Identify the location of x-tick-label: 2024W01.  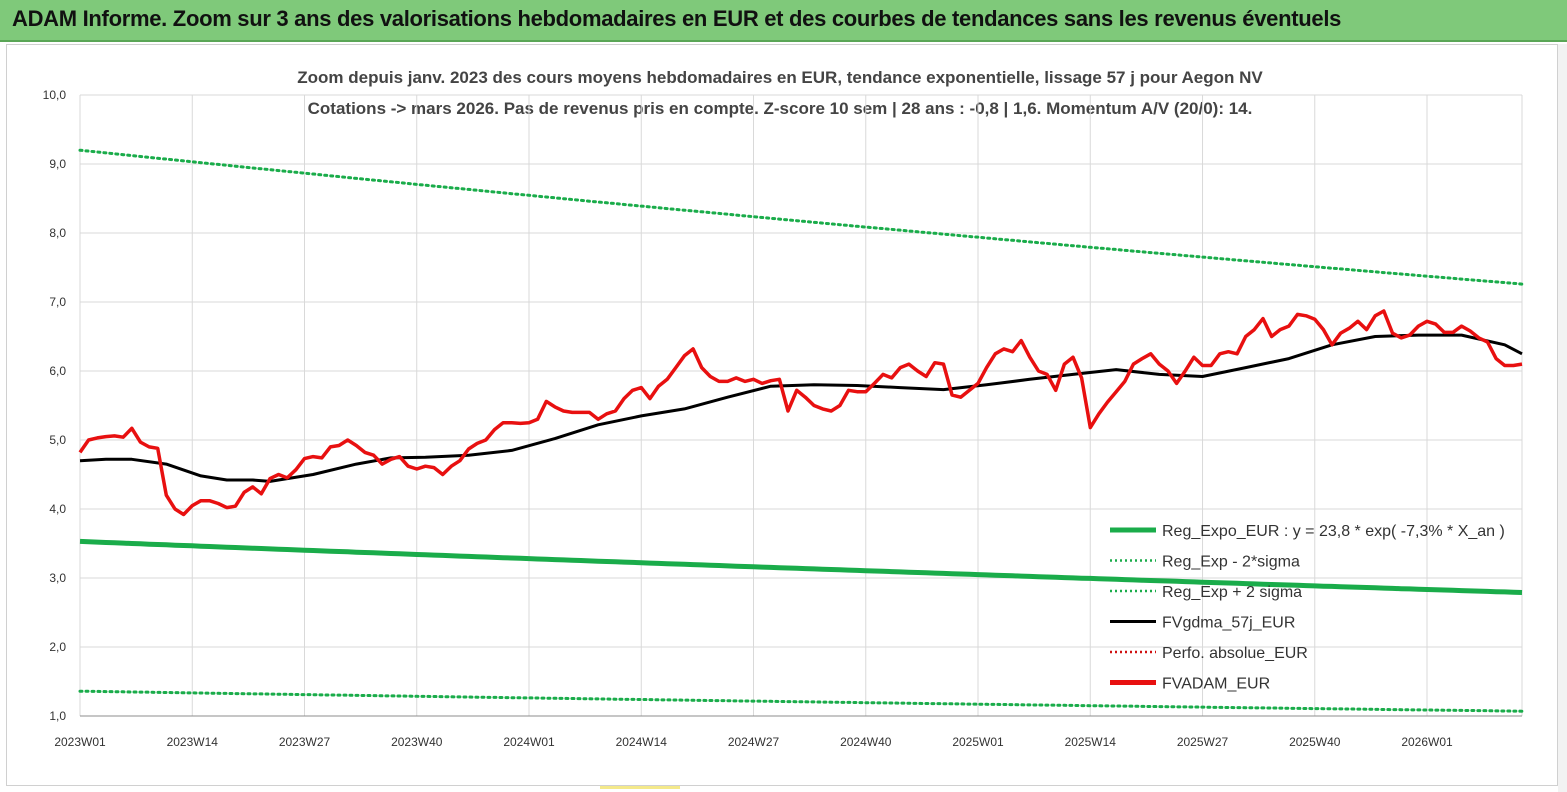
(529, 742).